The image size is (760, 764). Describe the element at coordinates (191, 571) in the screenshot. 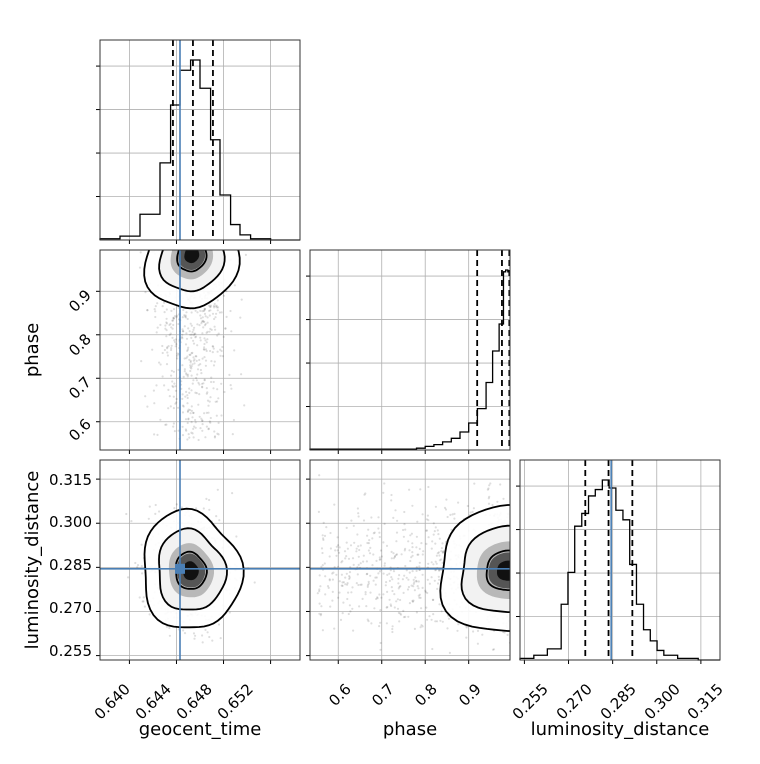

I see `density-level` at that location.